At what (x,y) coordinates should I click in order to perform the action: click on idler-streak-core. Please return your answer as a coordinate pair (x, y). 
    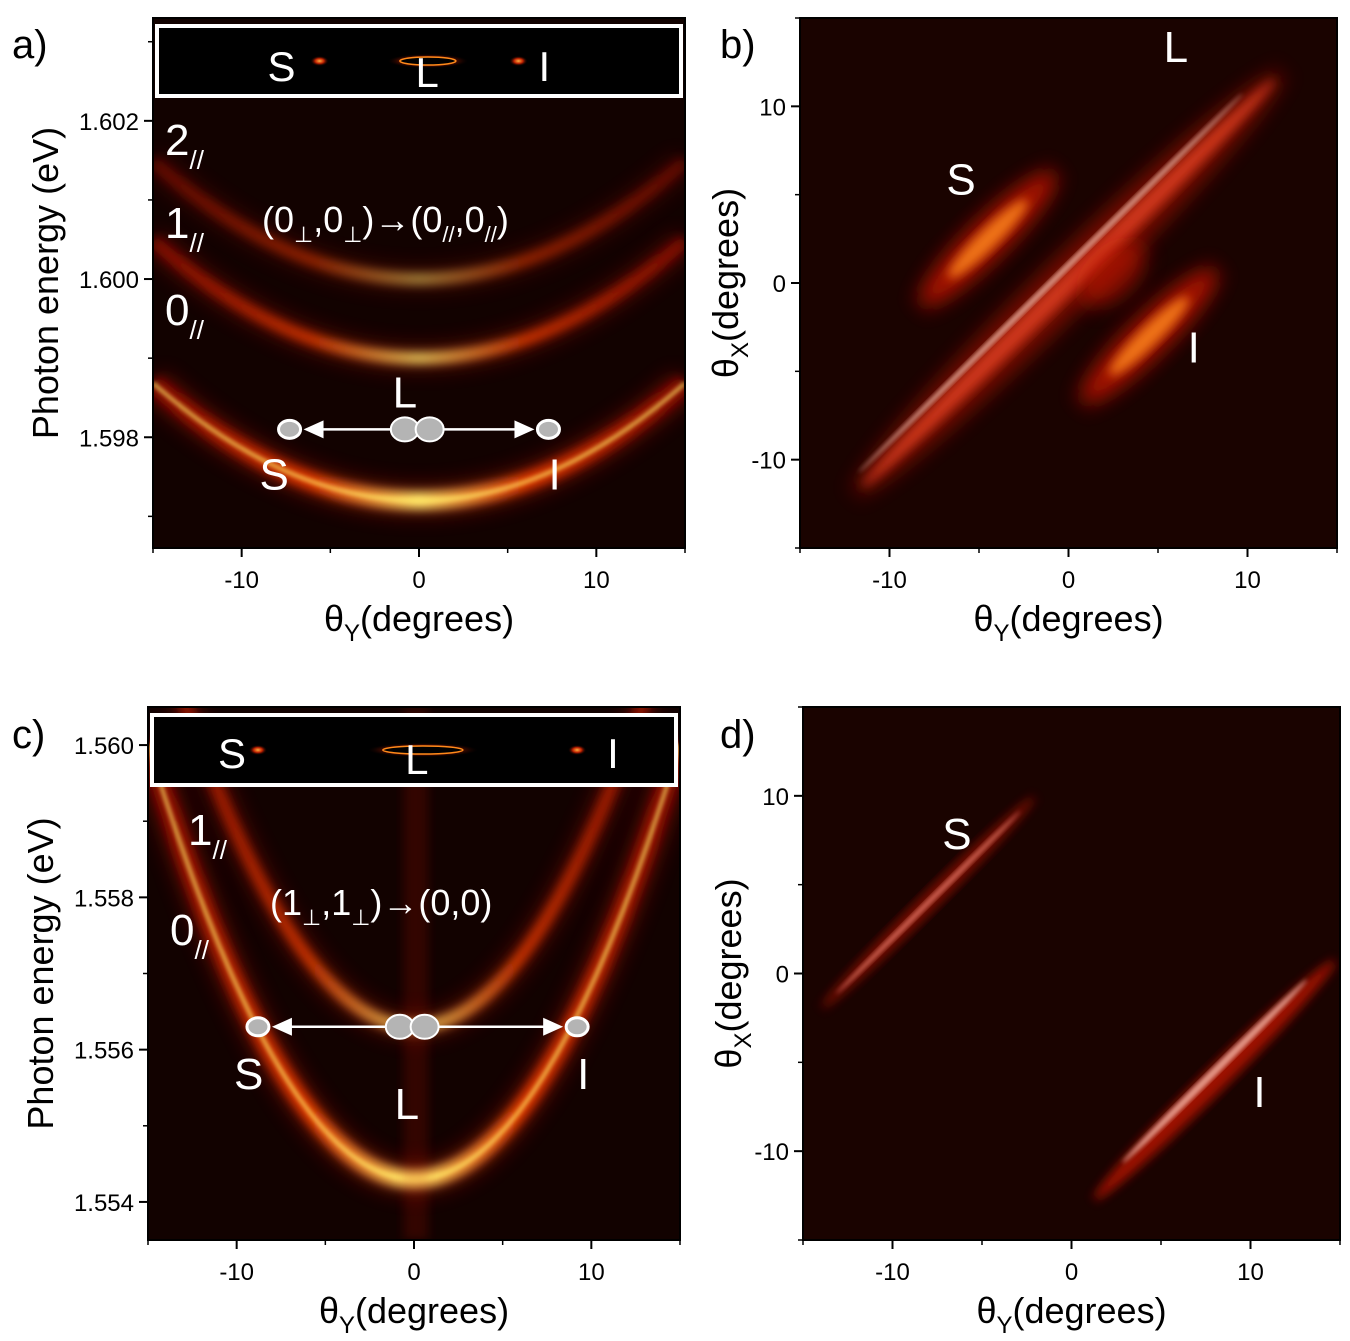
    Looking at the image, I should click on (1215, 1071).